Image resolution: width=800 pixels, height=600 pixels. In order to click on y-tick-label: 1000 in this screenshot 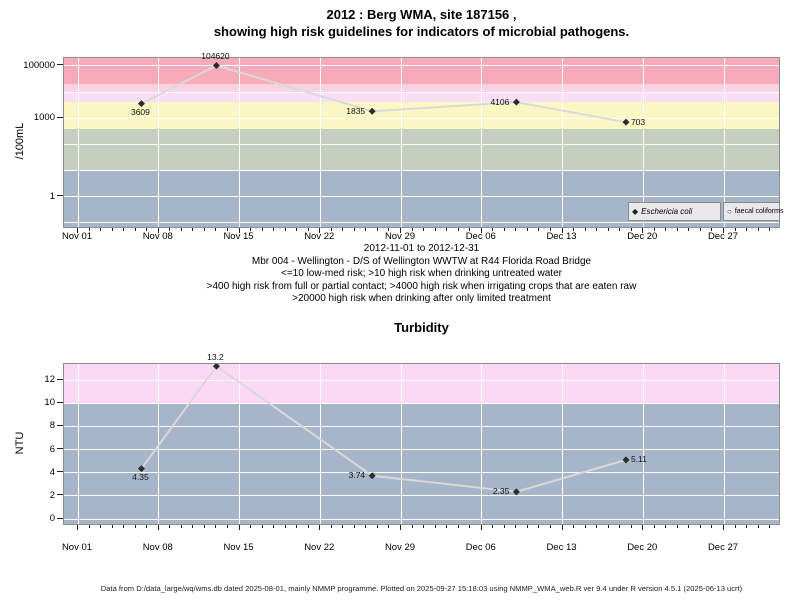, I will do `click(44, 118)`.